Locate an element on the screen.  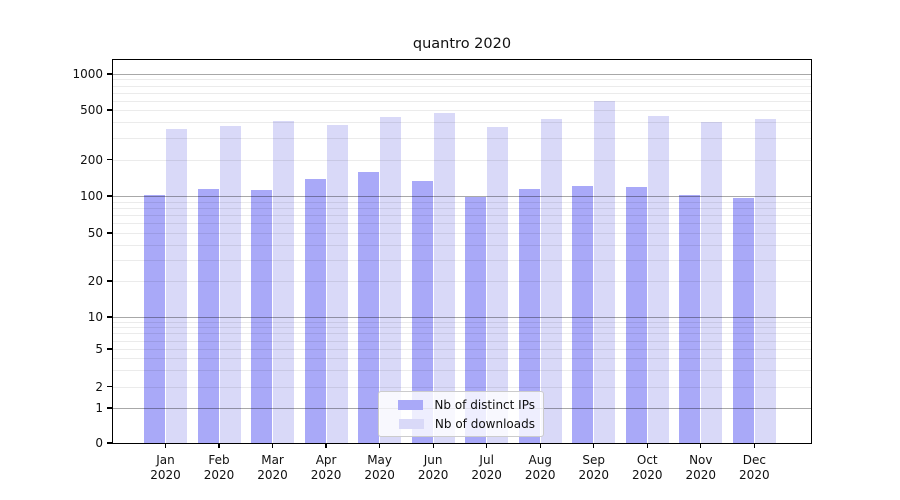
bar-distinct-ips-aug is located at coordinates (529, 316).